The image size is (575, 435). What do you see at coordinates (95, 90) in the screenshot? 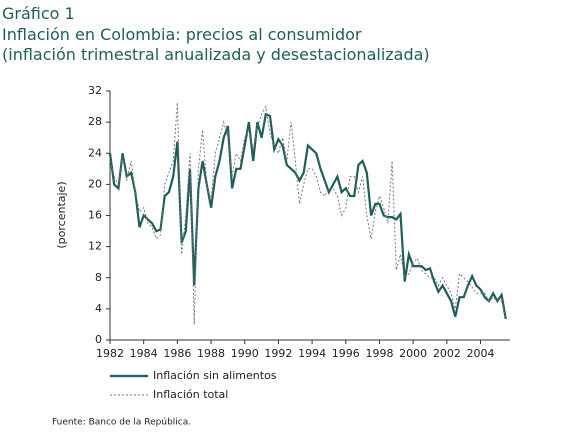
I see `y-tick-label: 32` at bounding box center [95, 90].